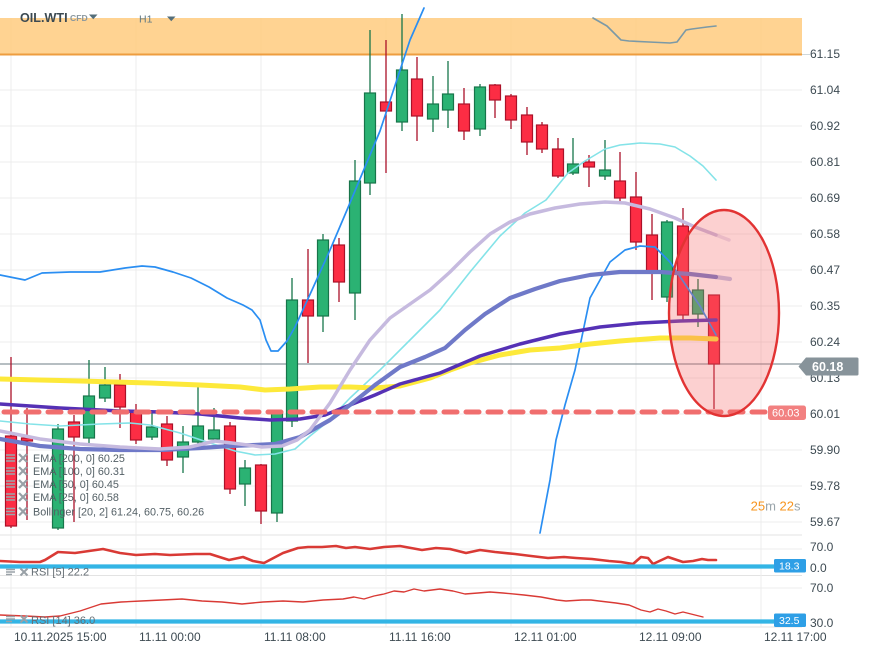 The width and height of the screenshot is (871, 659). What do you see at coordinates (63, 621) in the screenshot?
I see `svg-text: RSI [14] 36.0` at bounding box center [63, 621].